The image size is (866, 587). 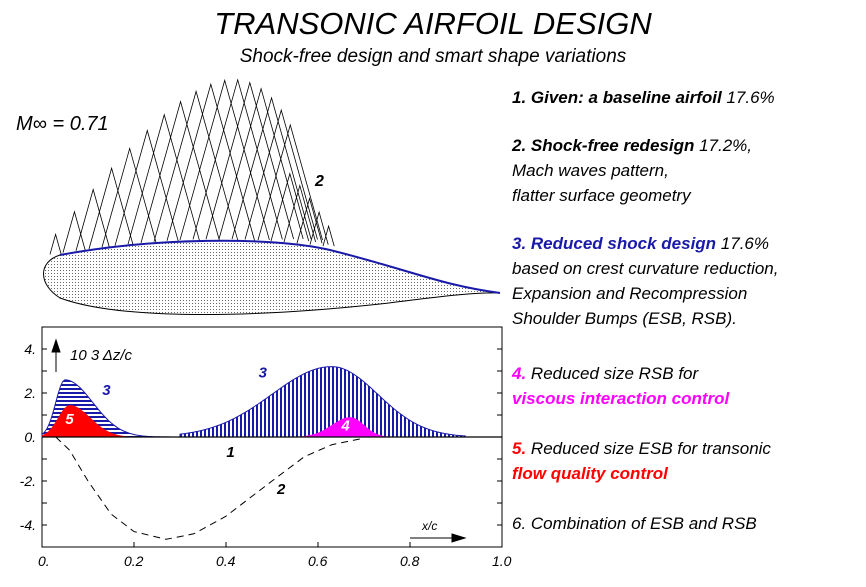 What do you see at coordinates (438, 538) in the screenshot?
I see `x-axis-arrow-icon` at bounding box center [438, 538].